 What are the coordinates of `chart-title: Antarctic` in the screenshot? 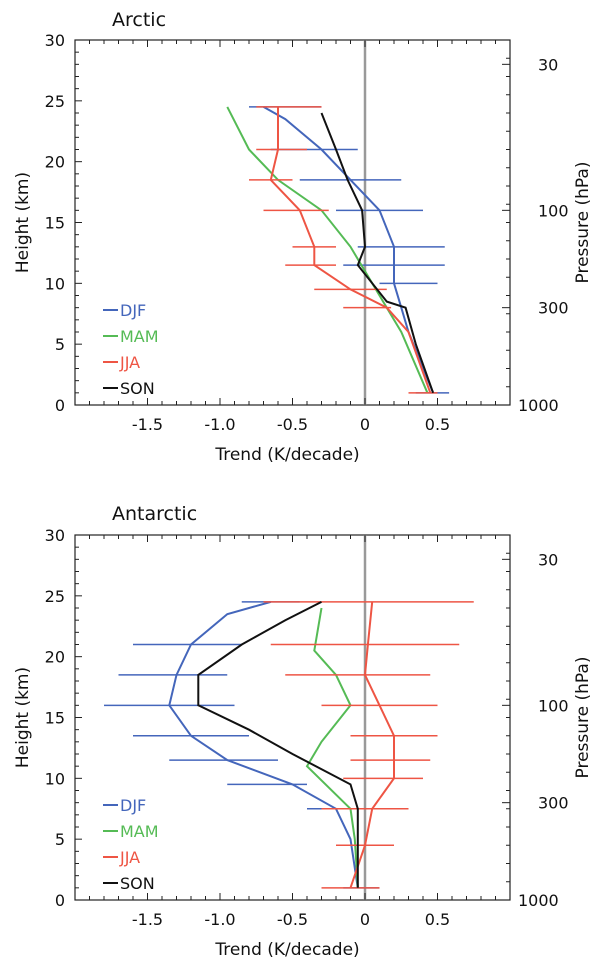 It's located at (154, 514).